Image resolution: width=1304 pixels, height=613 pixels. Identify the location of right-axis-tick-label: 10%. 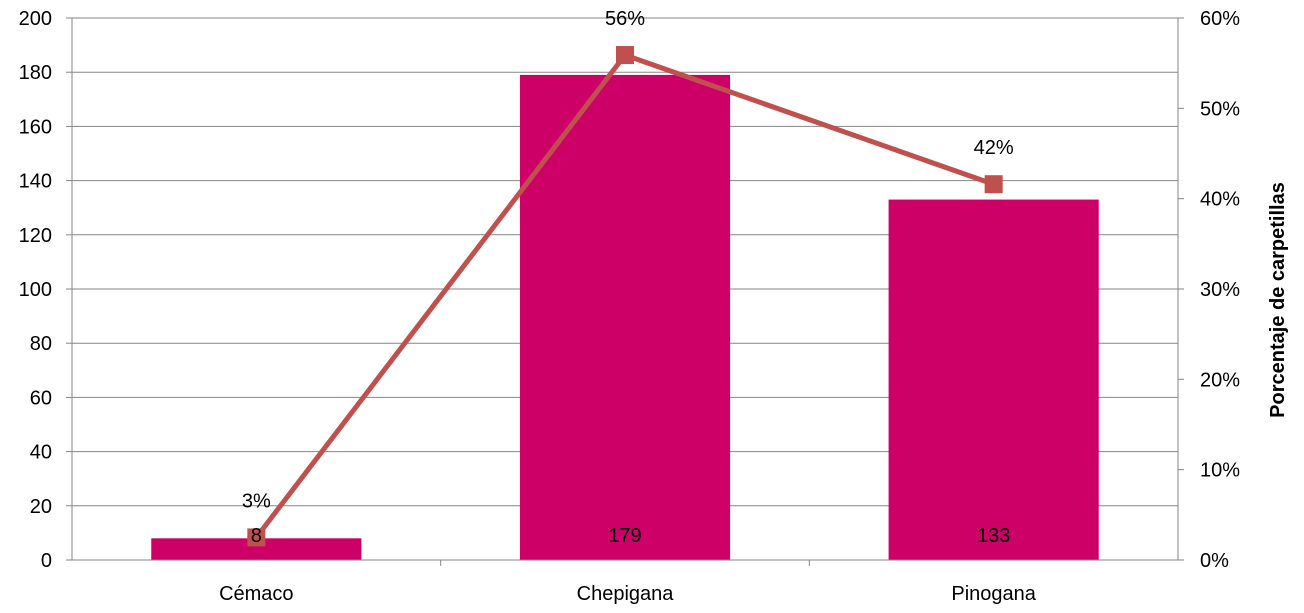
(1220, 471).